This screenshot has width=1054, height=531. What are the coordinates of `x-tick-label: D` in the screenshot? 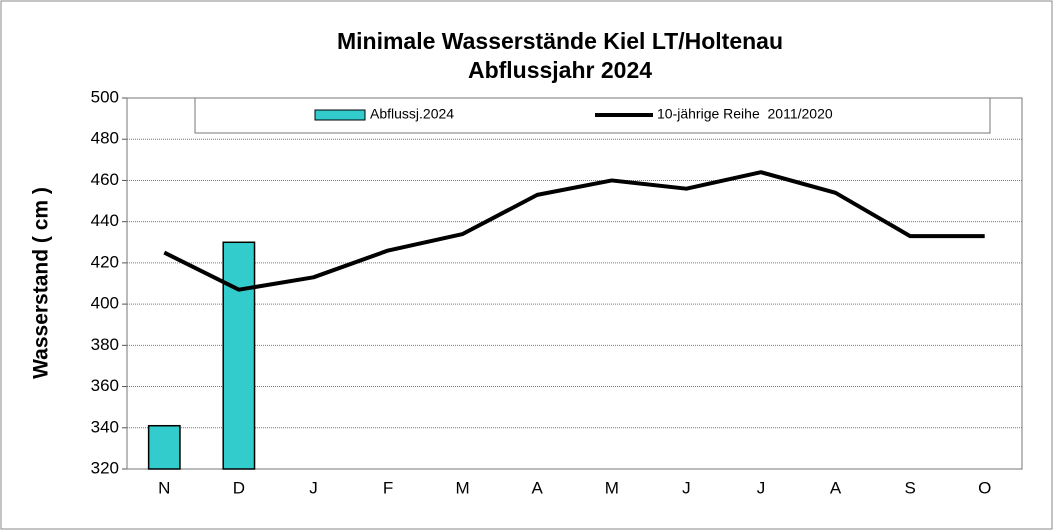 It's located at (239, 487).